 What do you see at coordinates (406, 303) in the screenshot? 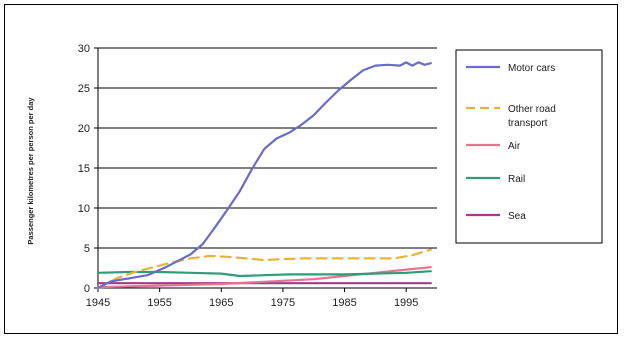
I see `x-tick-label: 1995` at bounding box center [406, 303].